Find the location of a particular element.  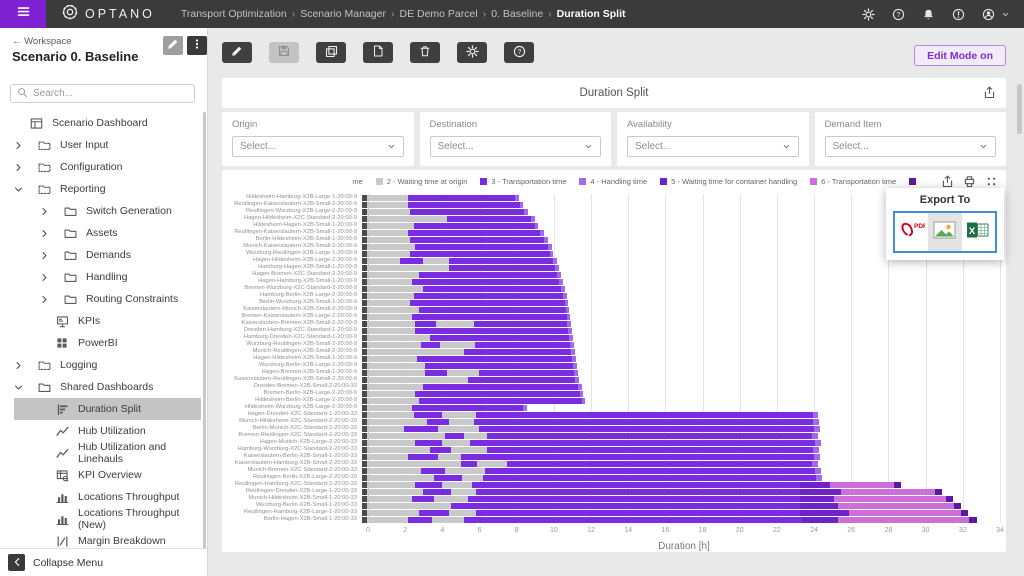

sidebar-item-user-input: User Input is located at coordinates (100, 145).